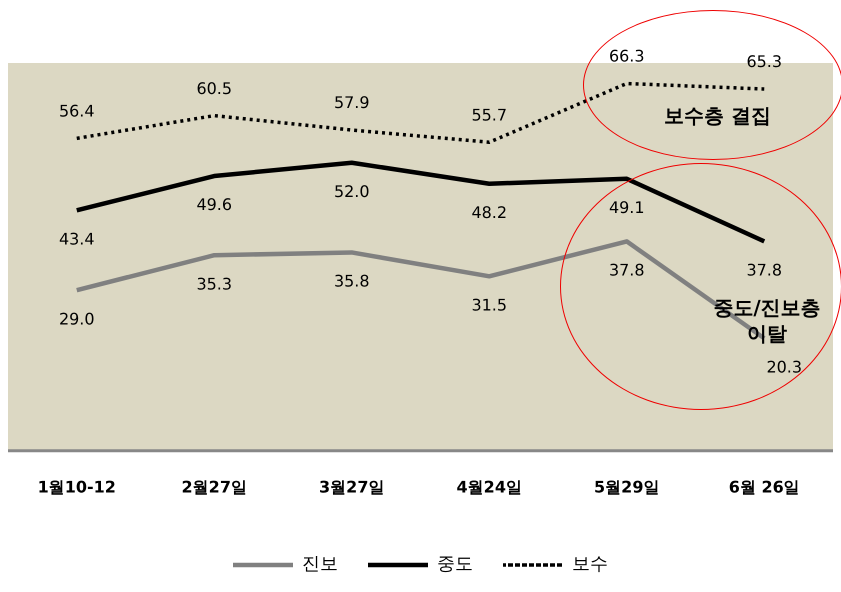 This screenshot has height=592, width=841. Describe the element at coordinates (352, 281) in the screenshot. I see `data-label: 35.8` at that location.